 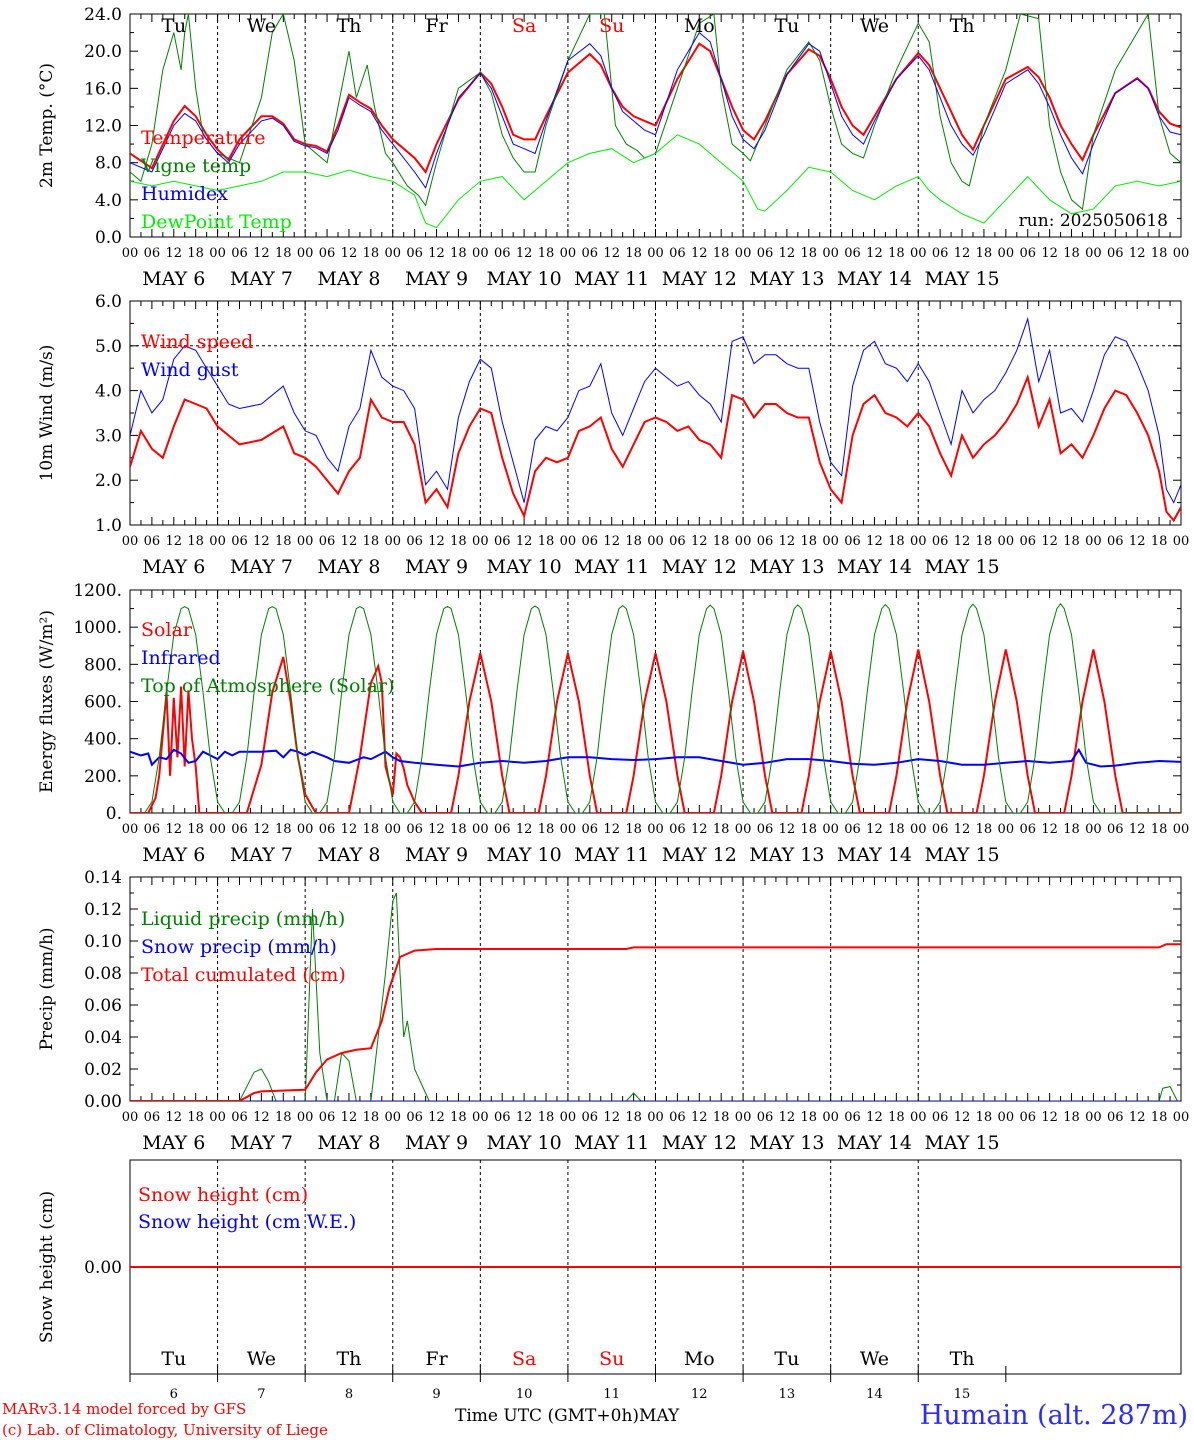 I want to click on time-axis-month: MAY, so click(x=659, y=1416).